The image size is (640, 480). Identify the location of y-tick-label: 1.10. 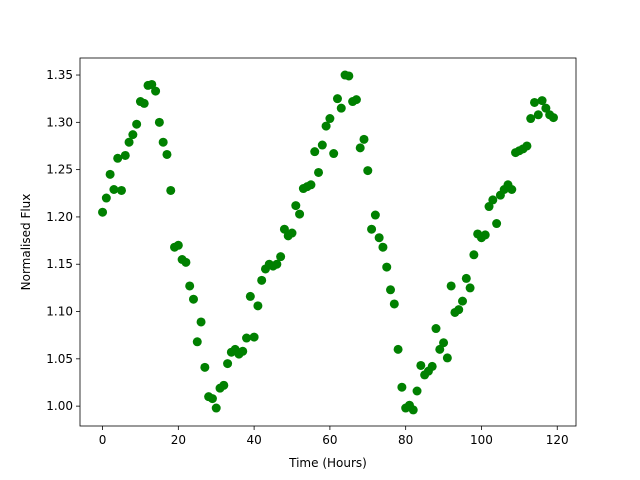
(59, 312).